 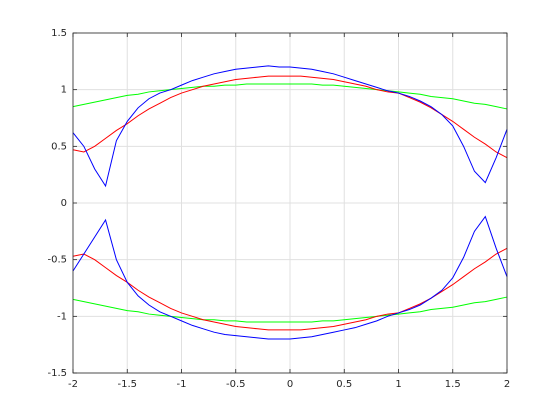 What do you see at coordinates (73, 384) in the screenshot?
I see `x-tick-label: -2` at bounding box center [73, 384].